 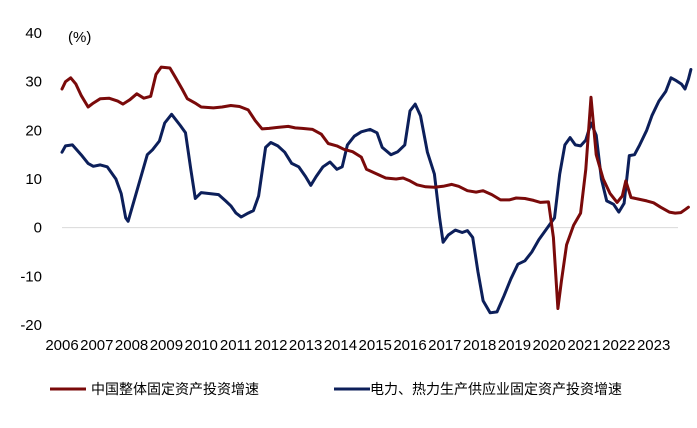 I want to click on y-axis: 40 30 20 10 0 -10 -20, so click(x=31, y=179).